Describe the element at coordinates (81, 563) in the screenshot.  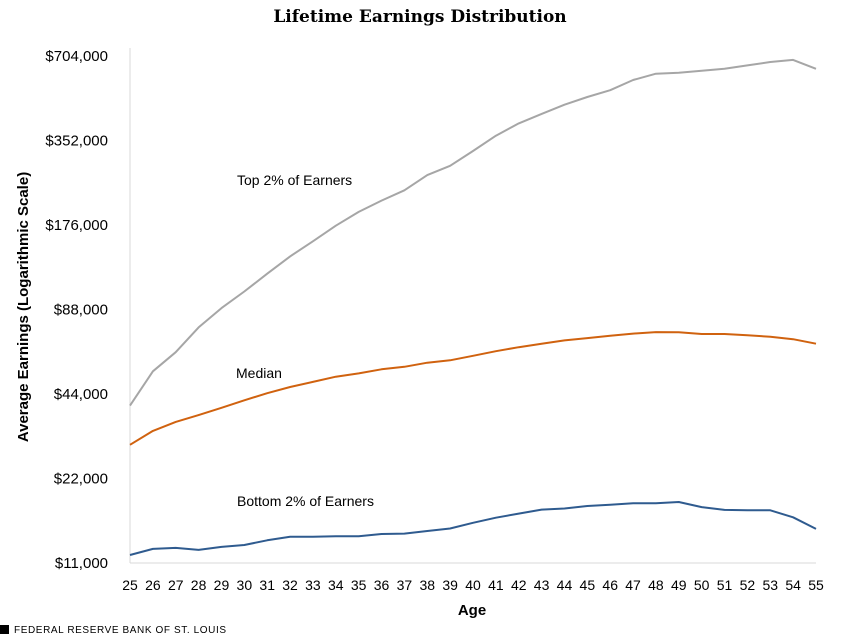
I see `y-tick-label: $11,000` at that location.